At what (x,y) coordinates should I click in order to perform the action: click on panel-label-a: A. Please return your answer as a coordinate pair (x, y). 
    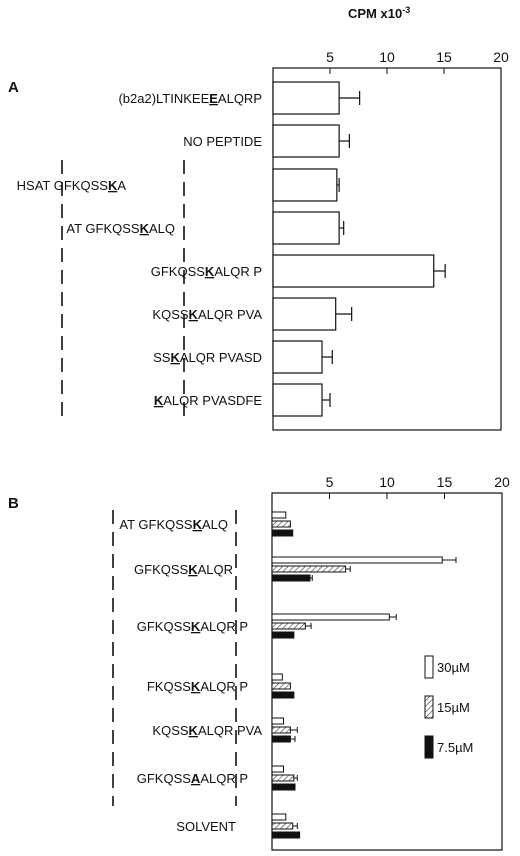
    Looking at the image, I should click on (13, 87).